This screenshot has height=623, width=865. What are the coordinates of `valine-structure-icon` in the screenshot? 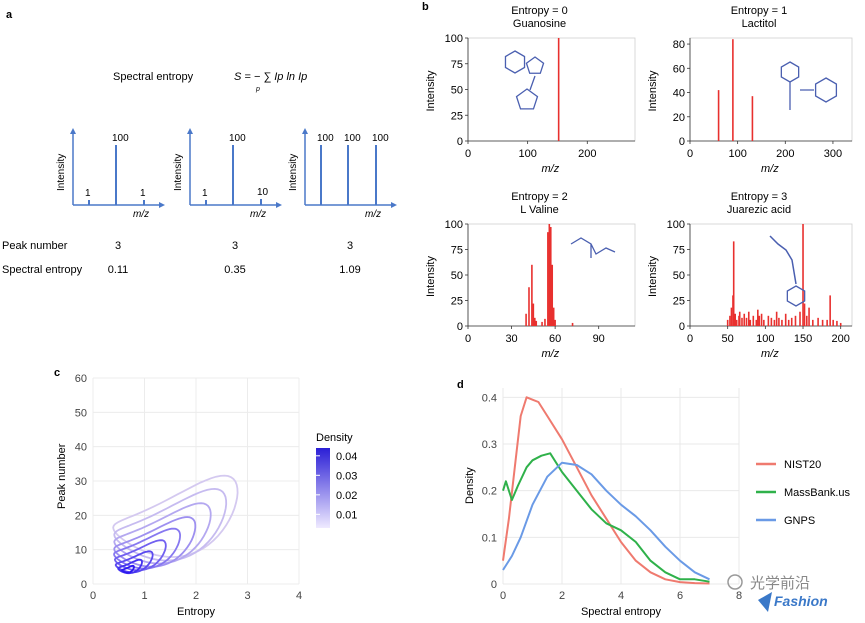 It's located at (593, 247).